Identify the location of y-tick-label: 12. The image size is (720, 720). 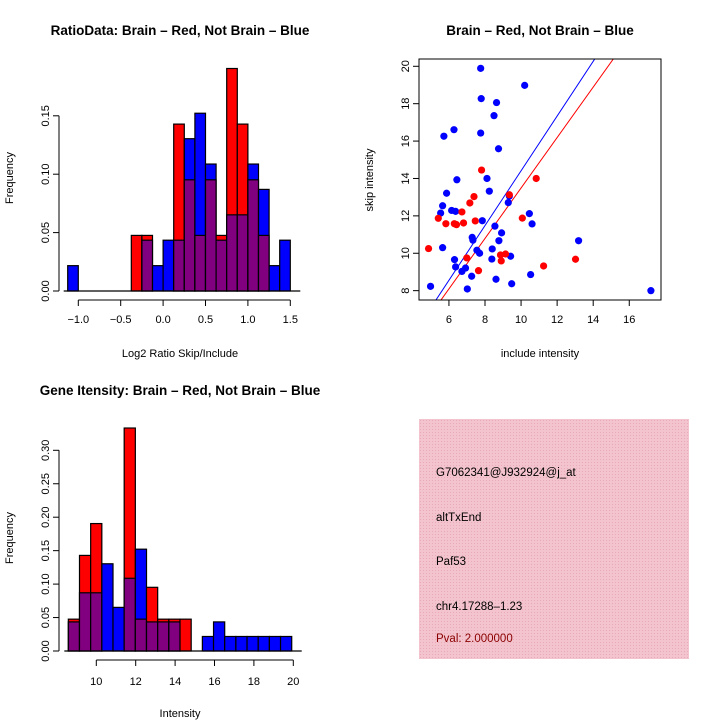
(406, 216).